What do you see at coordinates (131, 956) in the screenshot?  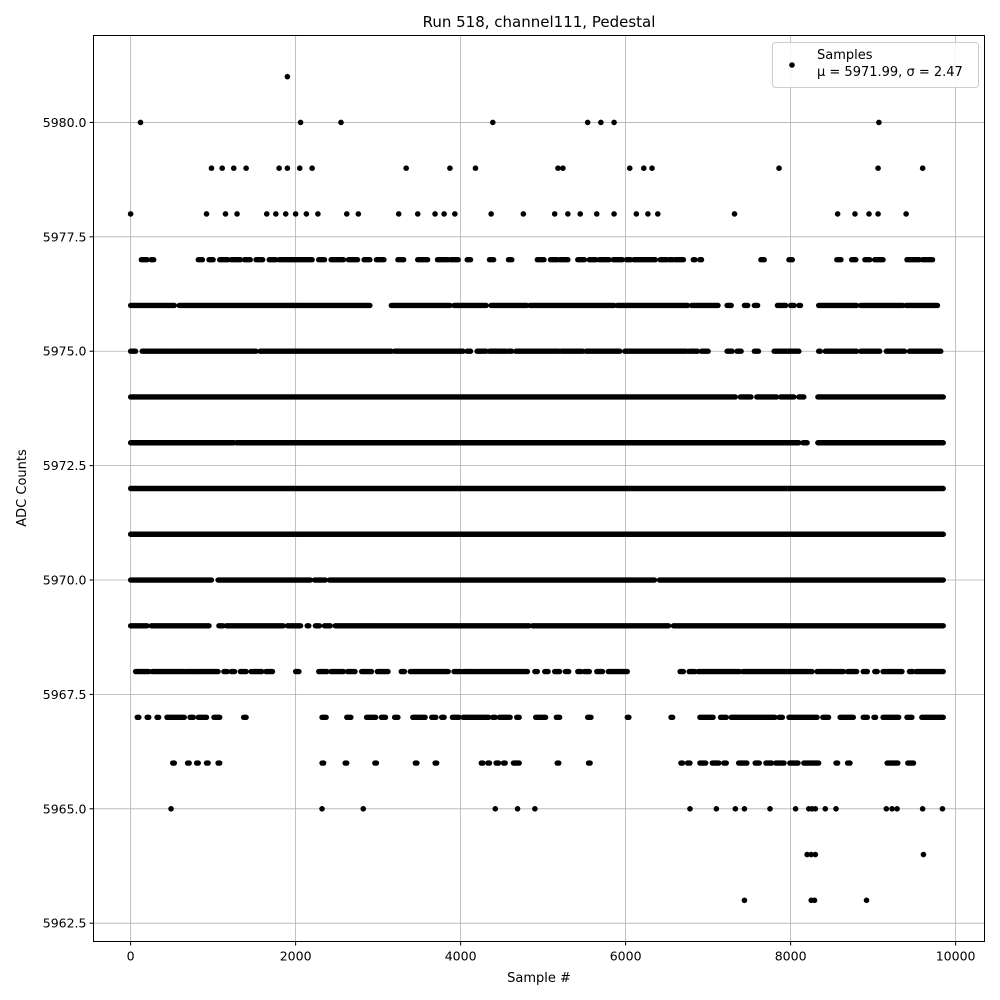 I see `x-tick-label: 0` at bounding box center [131, 956].